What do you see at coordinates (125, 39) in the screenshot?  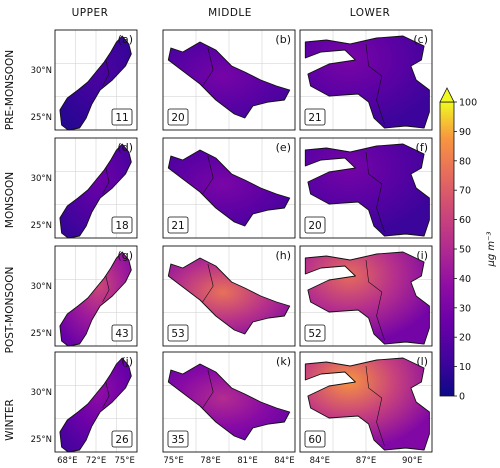 I see `panel-label: (a)` at bounding box center [125, 39].